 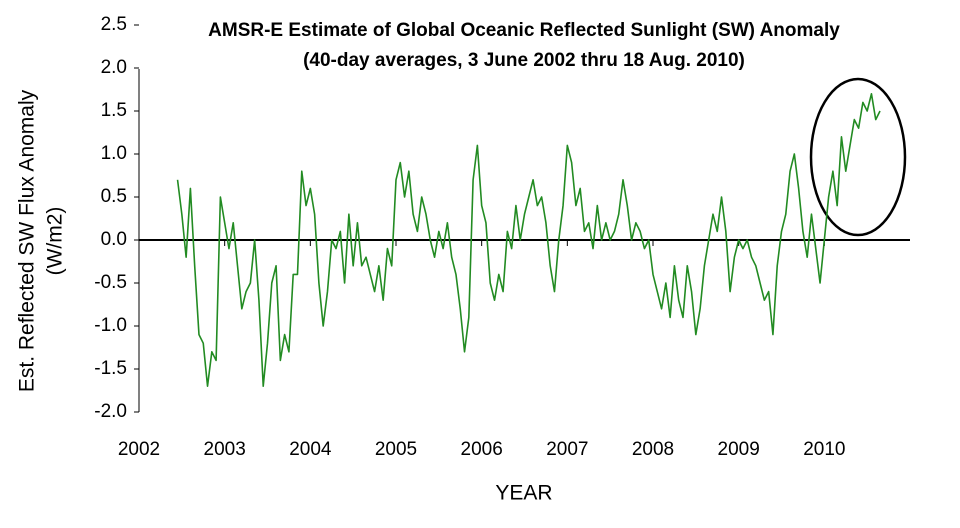 I want to click on x-tick-label: 2007, so click(x=567, y=449).